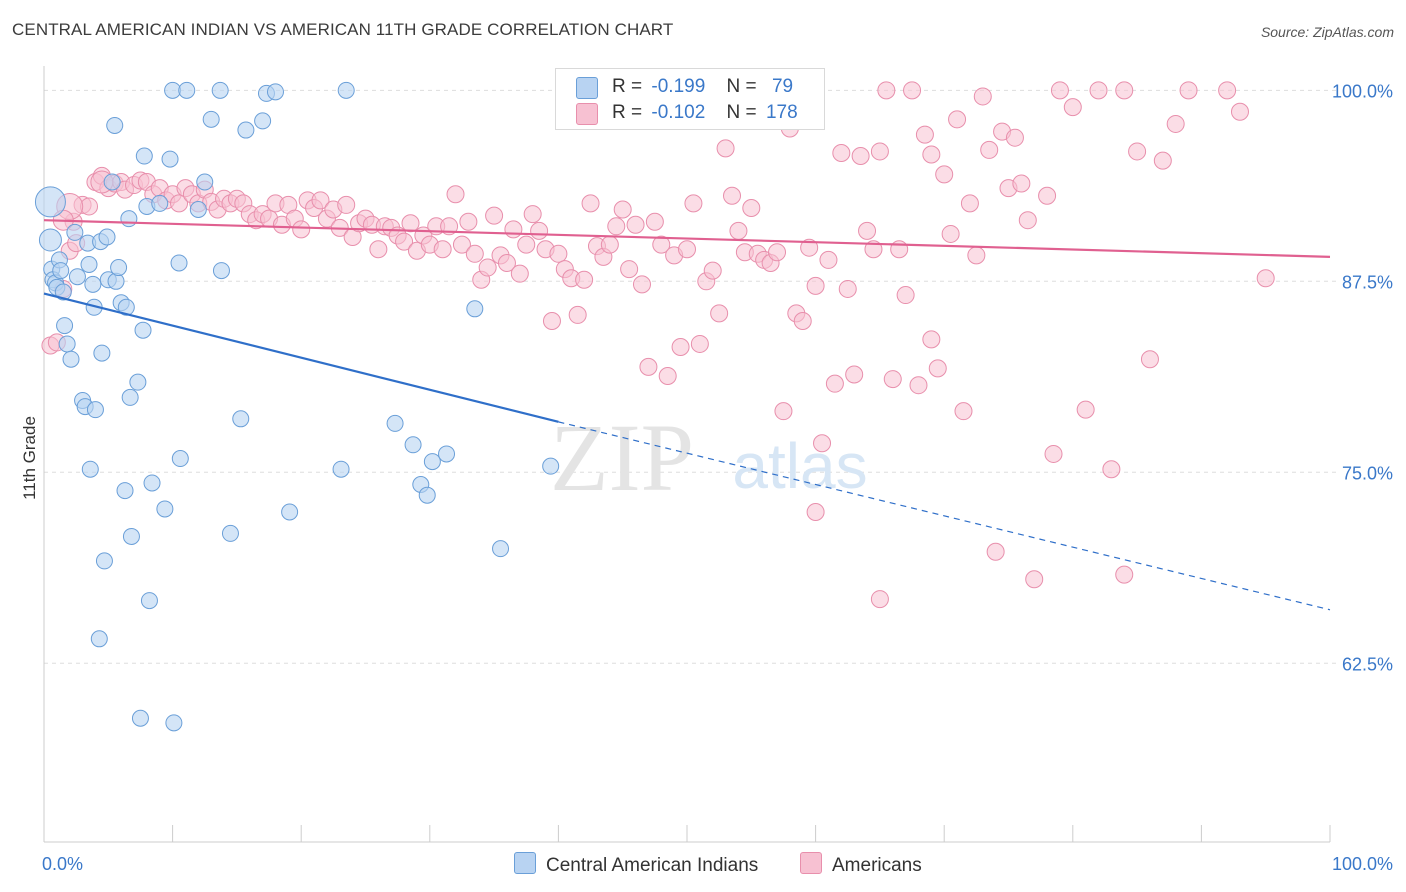  What do you see at coordinates (709, 457) in the screenshot?
I see `watermark: ZIP atlas` at bounding box center [709, 457].